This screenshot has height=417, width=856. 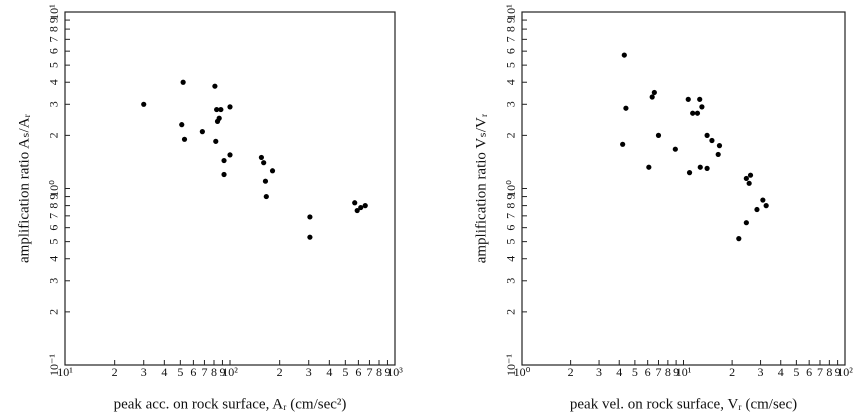 I want to click on y-axis-label: amplification ratio Vₛ/Vᵣ, so click(x=481, y=188).